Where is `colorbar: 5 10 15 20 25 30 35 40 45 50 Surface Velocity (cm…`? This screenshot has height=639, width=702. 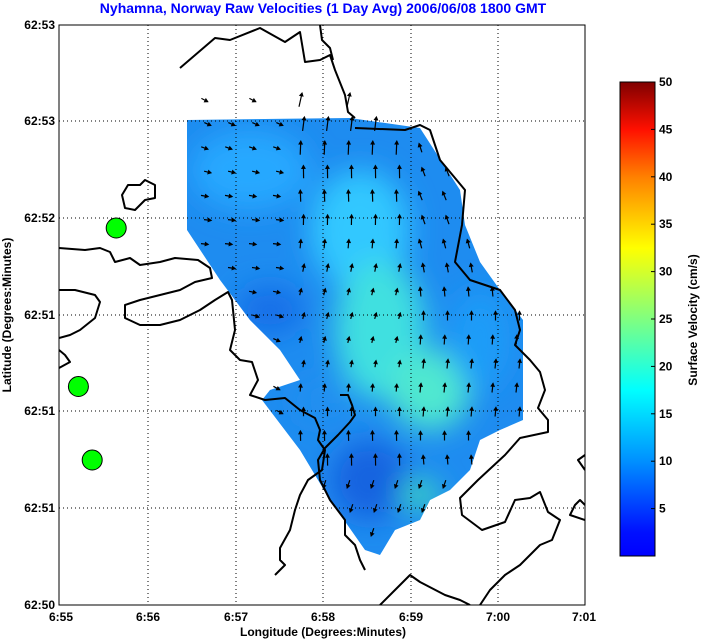 colorbar: 5 10 15 20 25 30 35 40 45 50 Surface Velocity (cm… is located at coordinates (659, 316).